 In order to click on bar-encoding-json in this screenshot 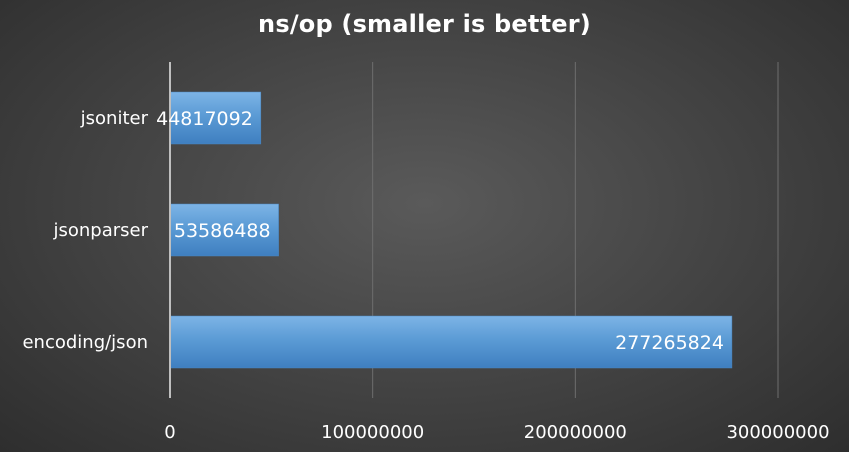, I will do `click(451, 342)`.